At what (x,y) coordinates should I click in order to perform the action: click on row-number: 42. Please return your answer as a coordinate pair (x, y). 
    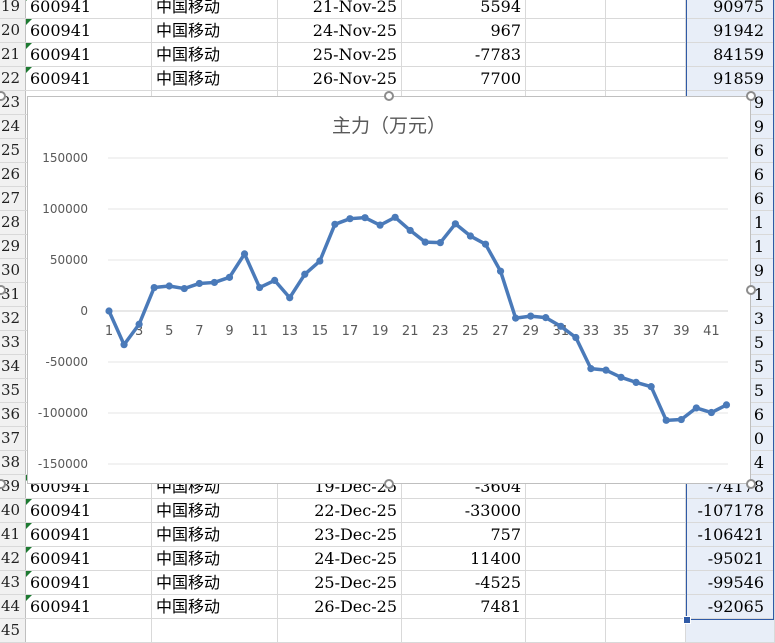
    Looking at the image, I should click on (13, 558).